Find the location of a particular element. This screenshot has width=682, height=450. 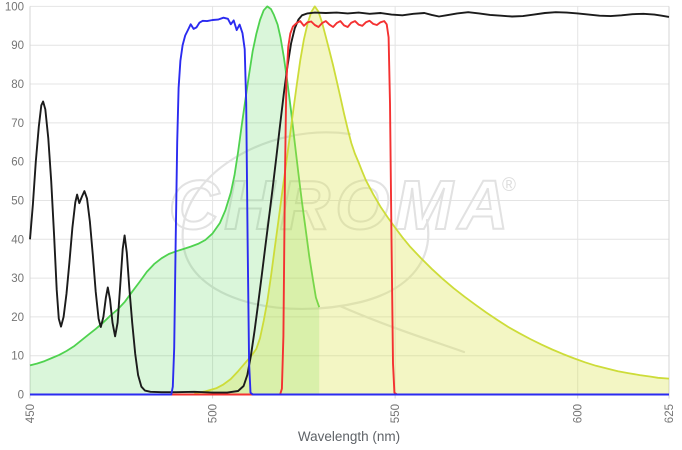

y-tick-label: 80 is located at coordinates (17, 85).